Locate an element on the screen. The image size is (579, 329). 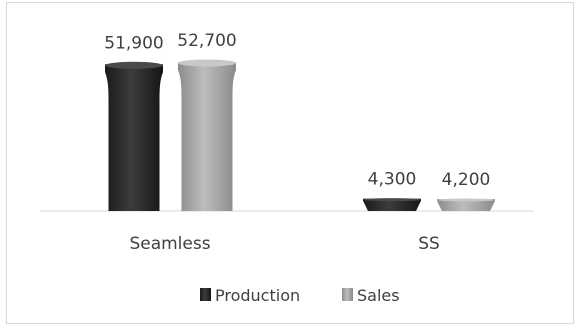
bar-sales-seamless is located at coordinates (207, 135).